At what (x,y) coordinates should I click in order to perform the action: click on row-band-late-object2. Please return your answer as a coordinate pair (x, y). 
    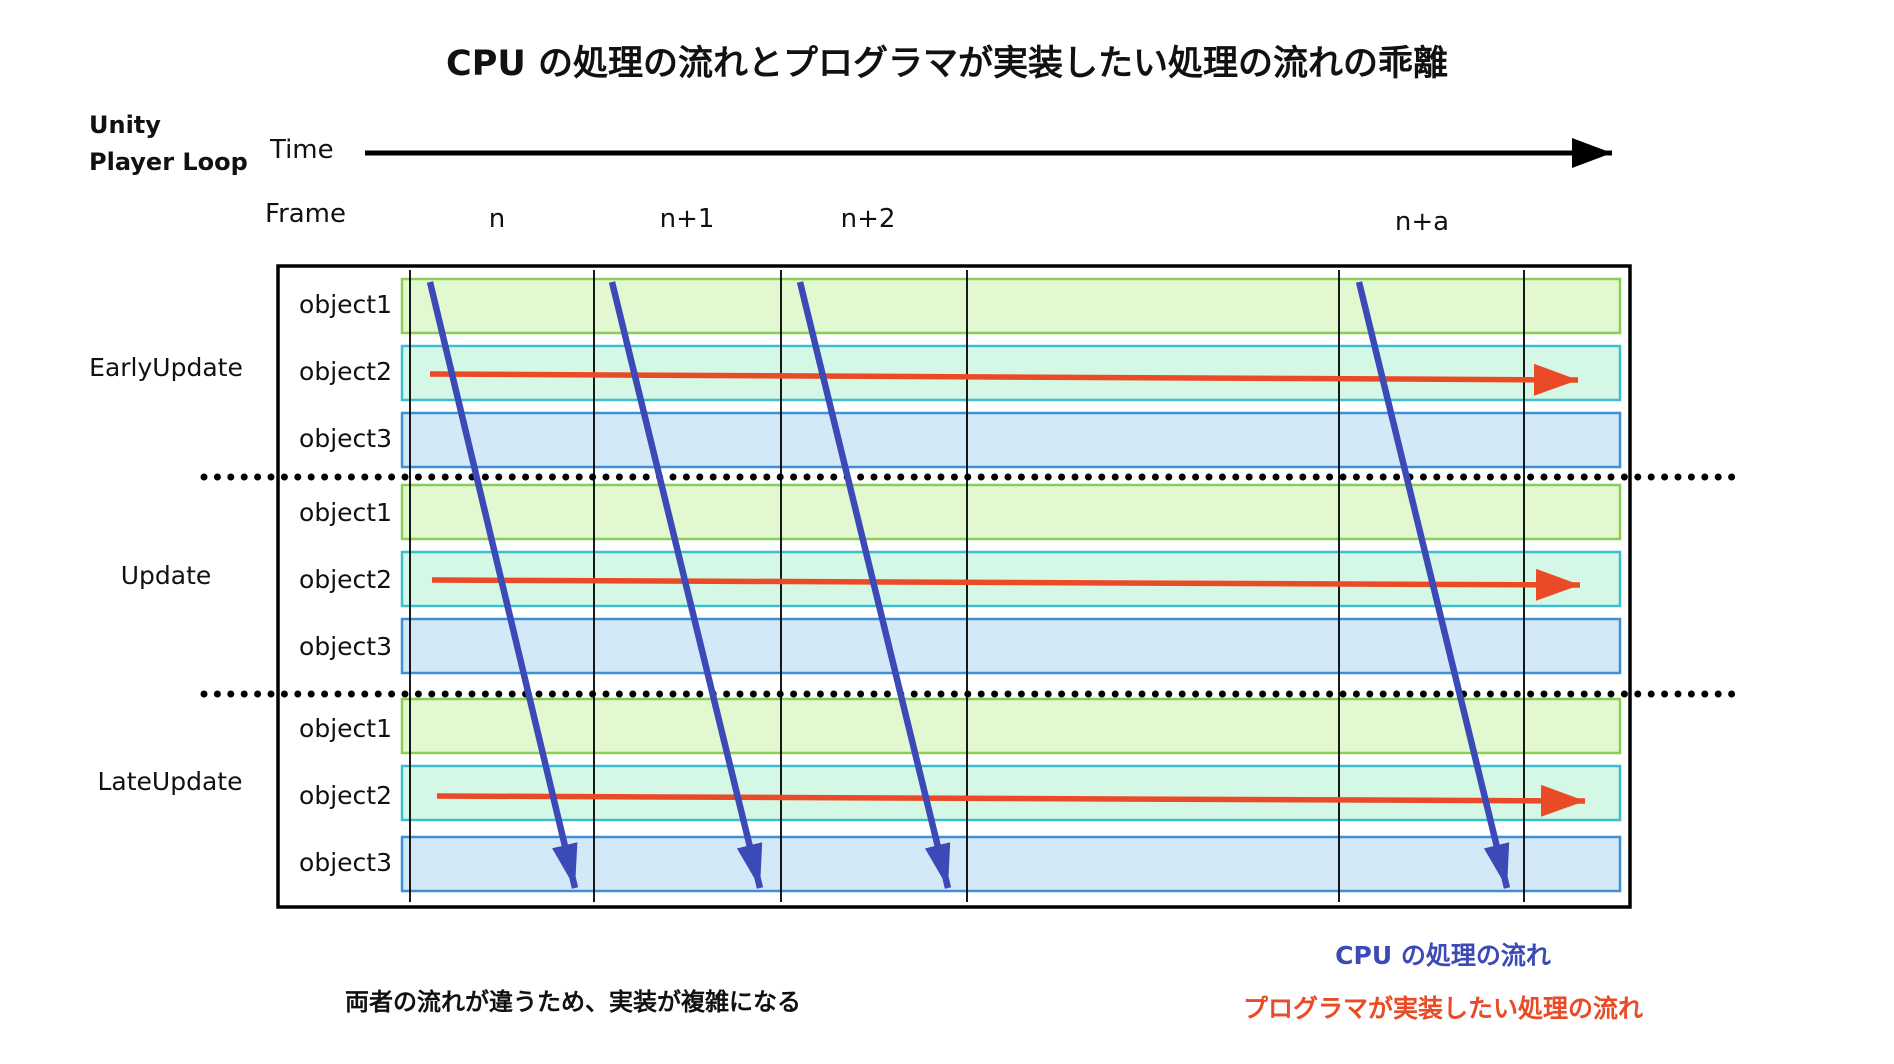
    Looking at the image, I should click on (1011, 793).